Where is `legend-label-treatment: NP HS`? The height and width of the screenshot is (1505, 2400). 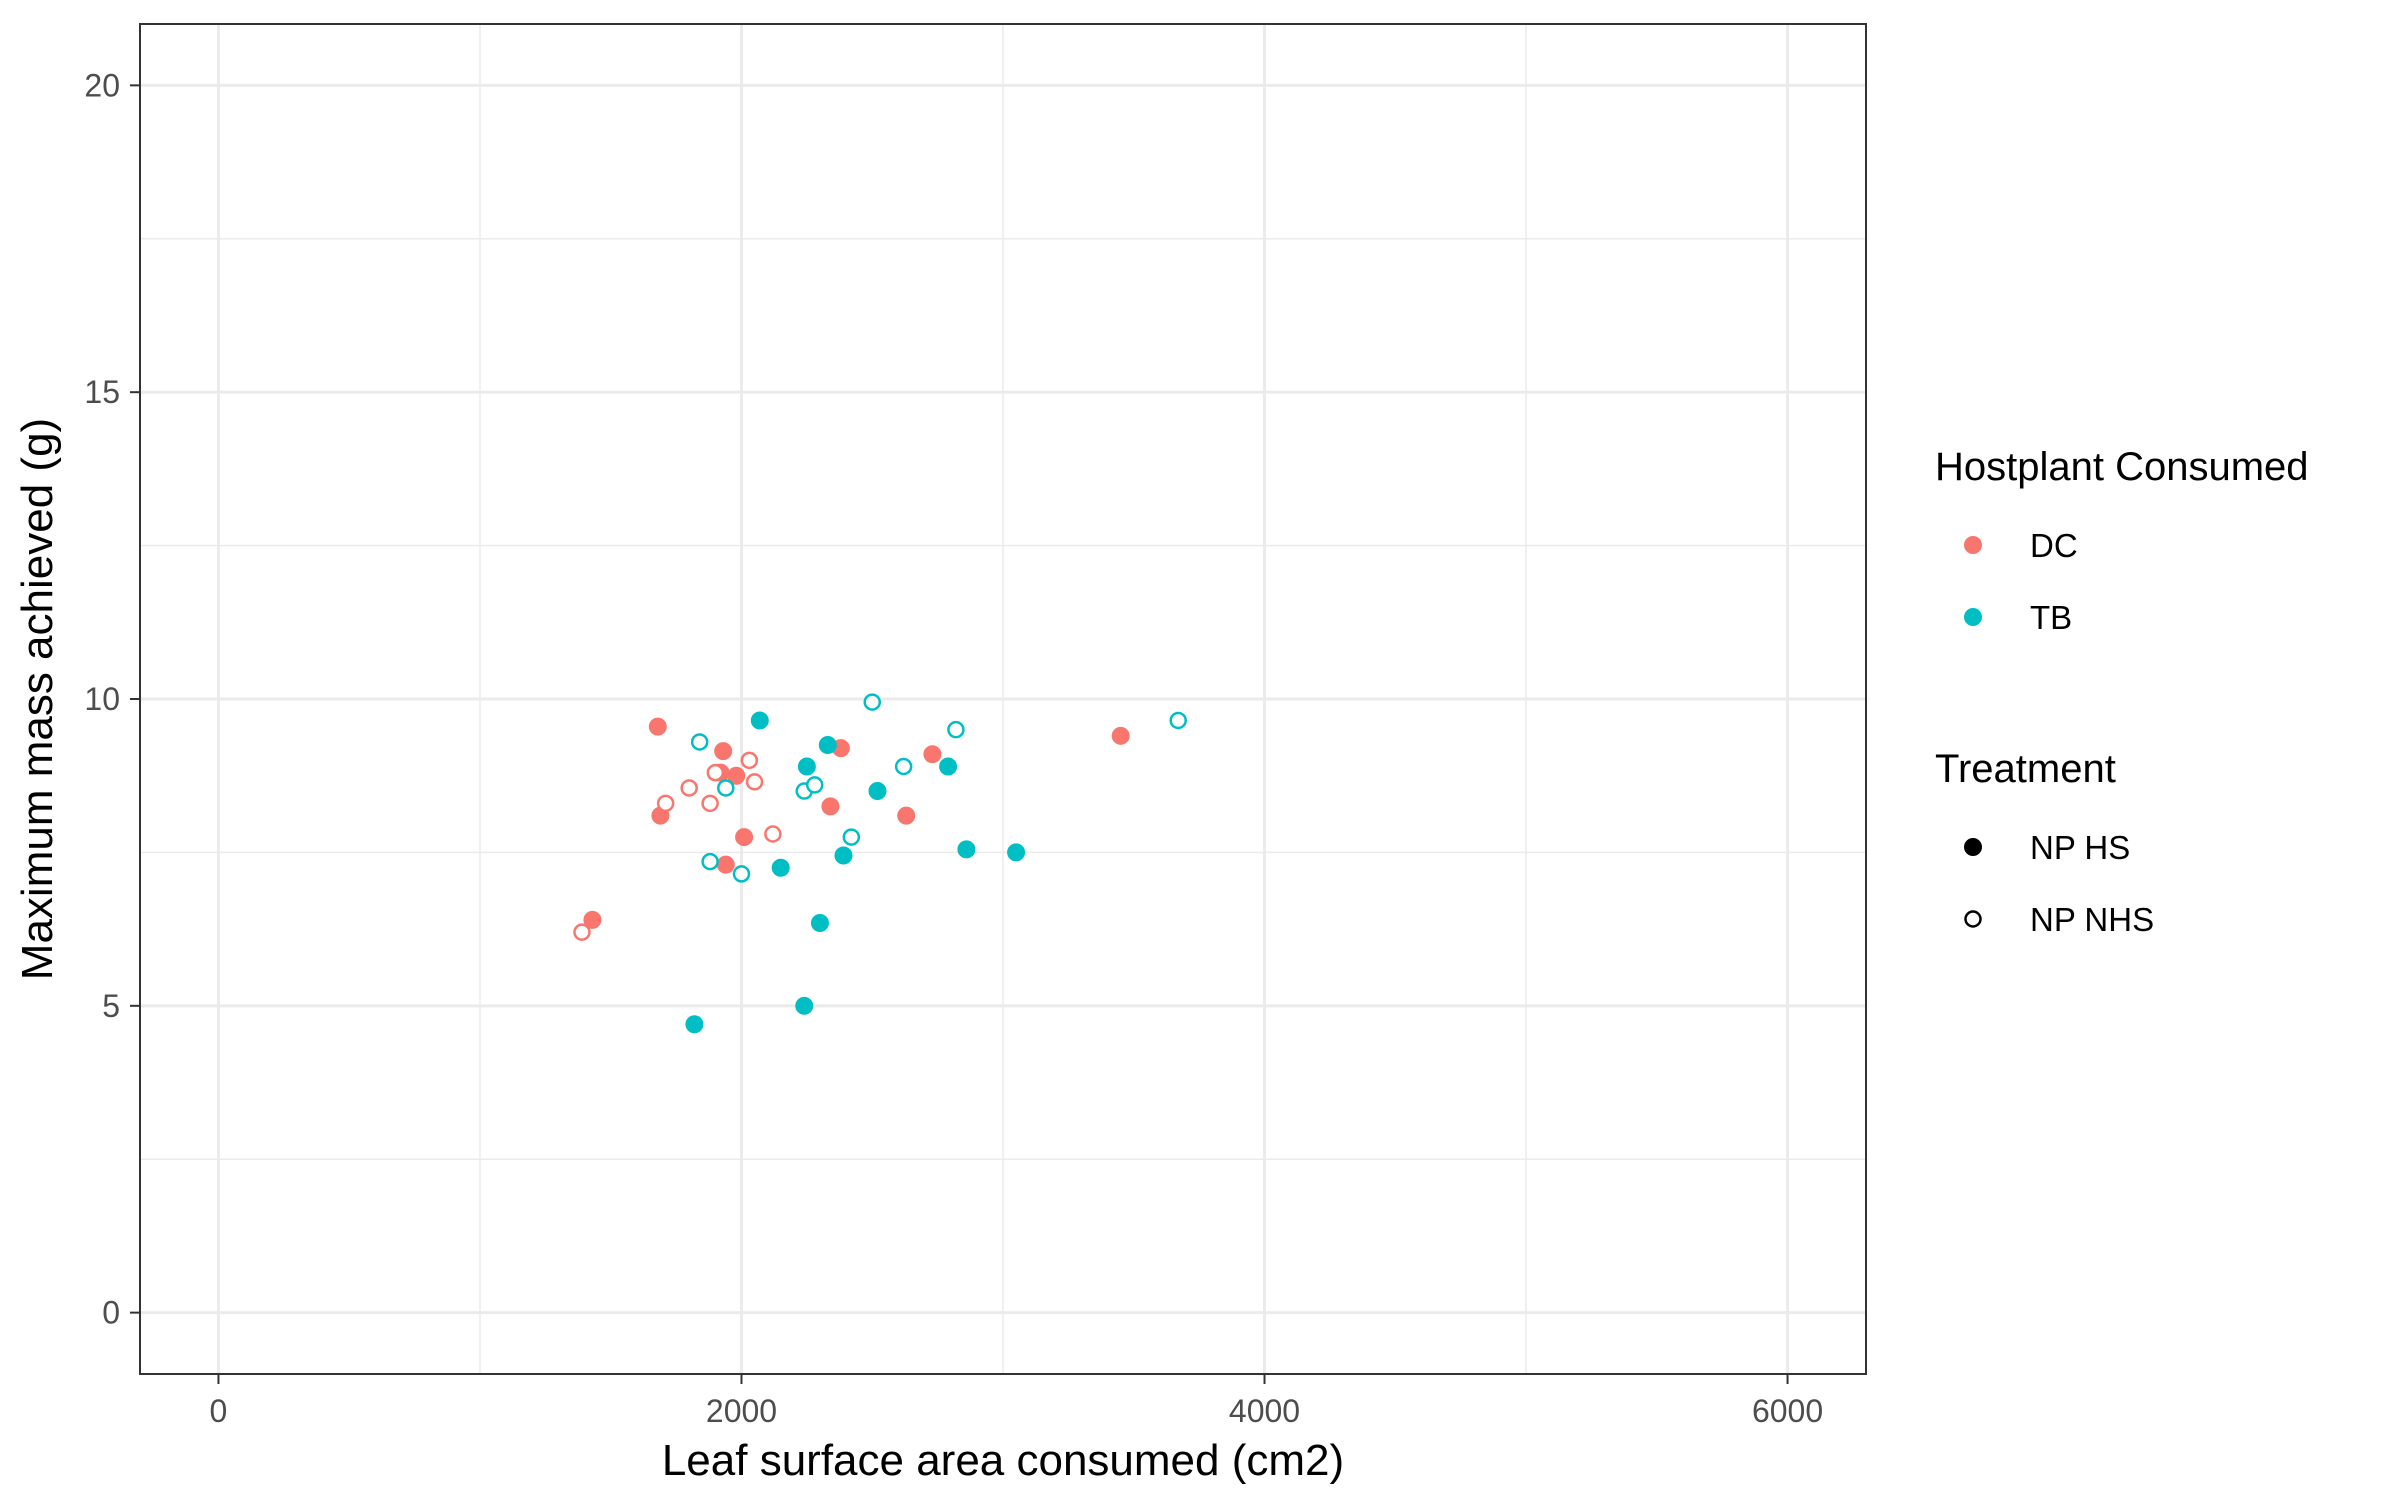 legend-label-treatment: NP HS is located at coordinates (2080, 847).